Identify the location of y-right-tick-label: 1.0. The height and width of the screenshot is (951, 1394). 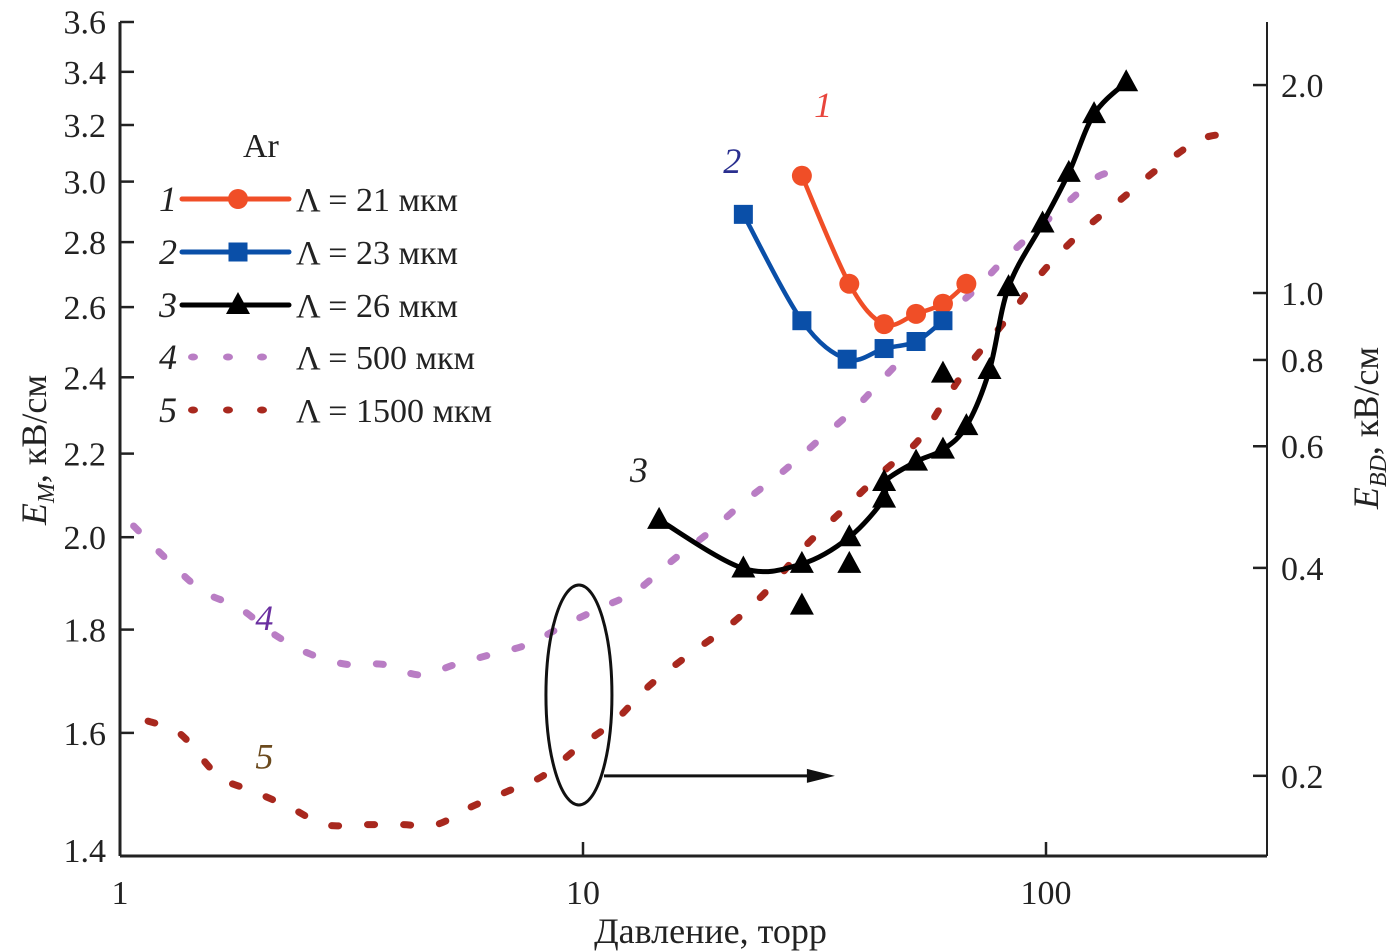
(1302, 294).